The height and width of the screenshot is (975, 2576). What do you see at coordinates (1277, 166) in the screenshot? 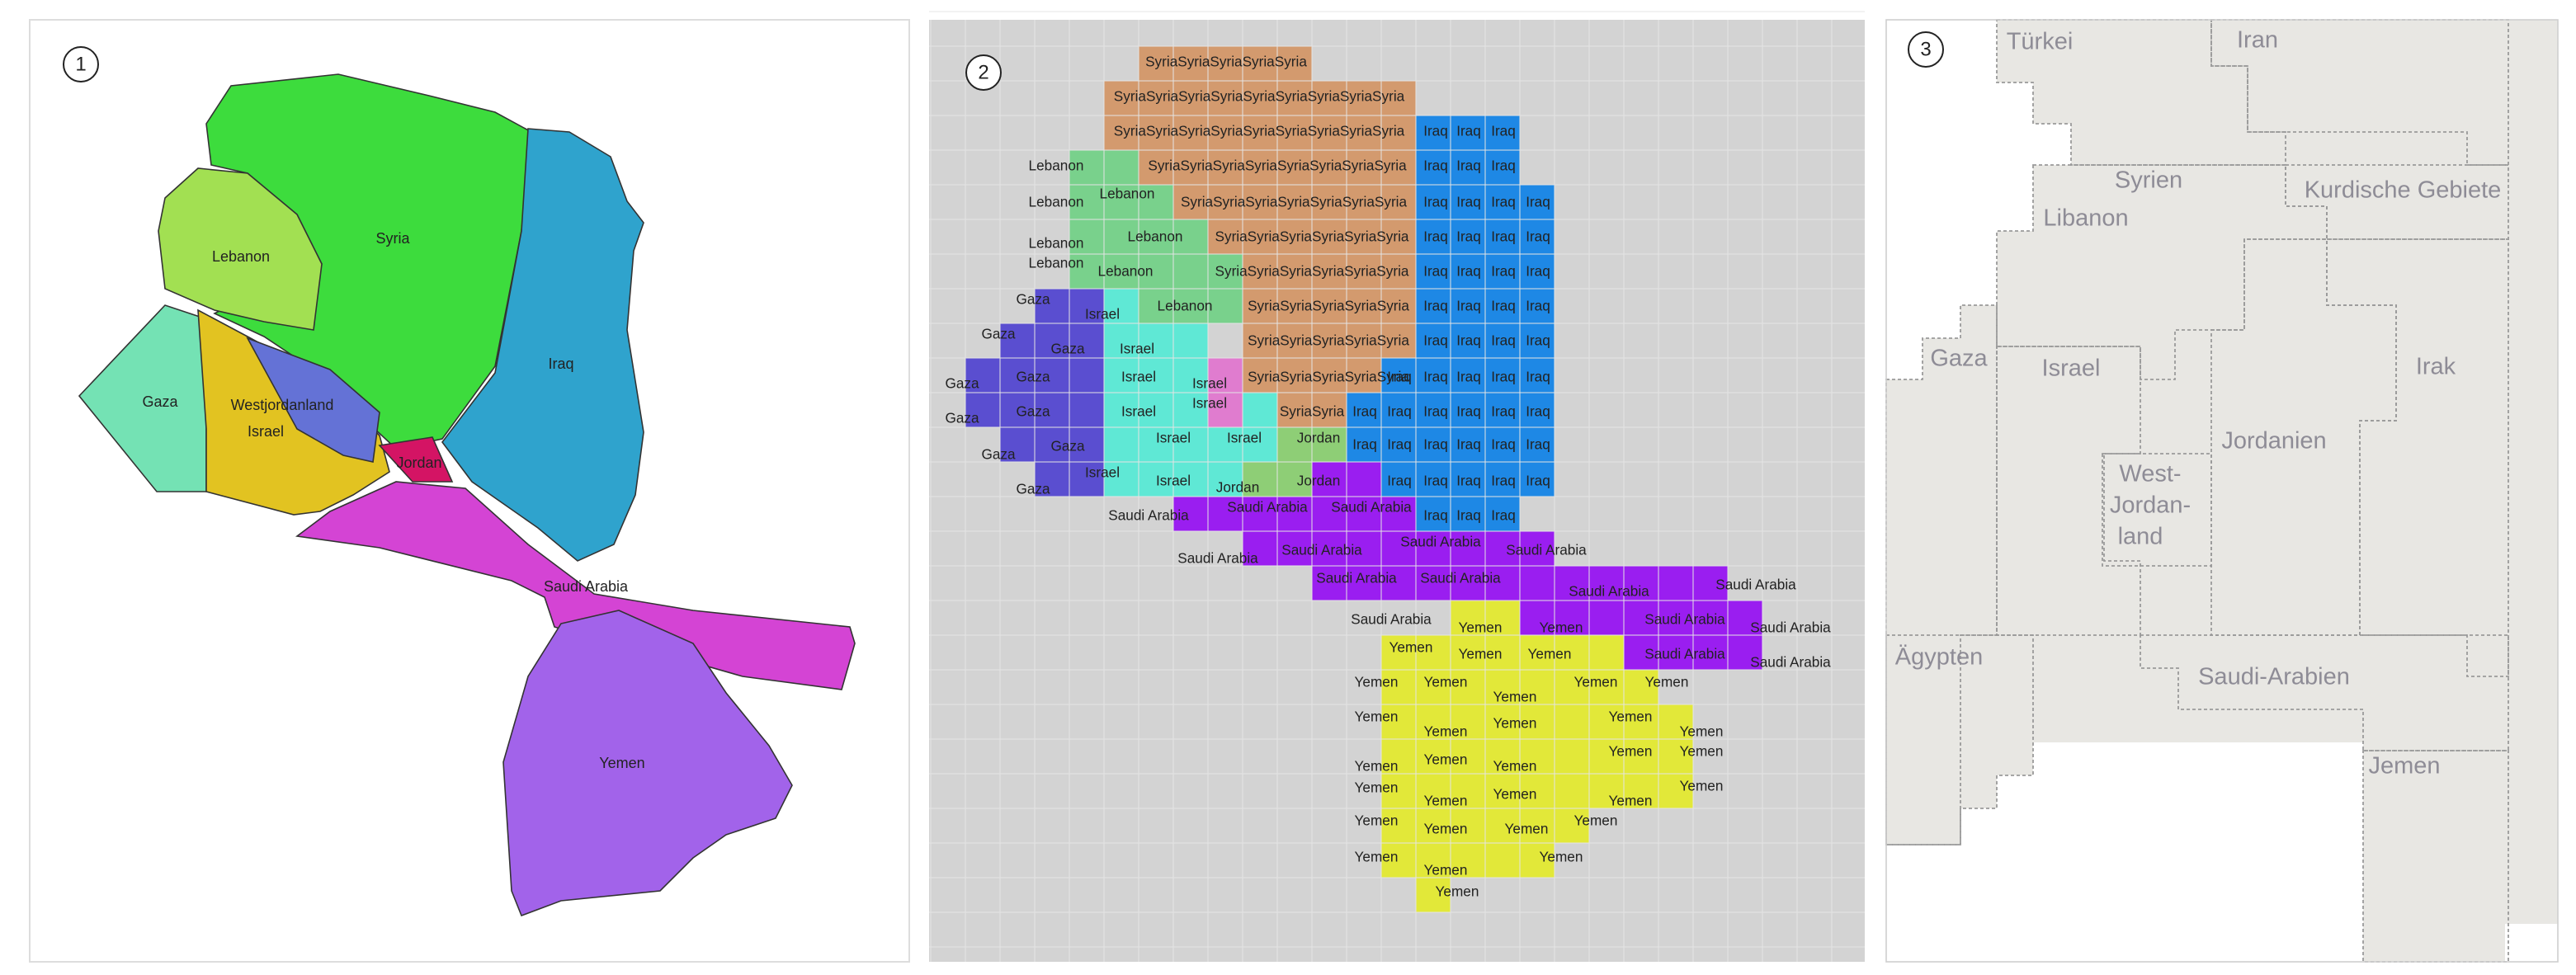
I see `cell-label: SyriaSyriaSyriaSyriaSyriaSyriaSyriaSyria` at bounding box center [1277, 166].